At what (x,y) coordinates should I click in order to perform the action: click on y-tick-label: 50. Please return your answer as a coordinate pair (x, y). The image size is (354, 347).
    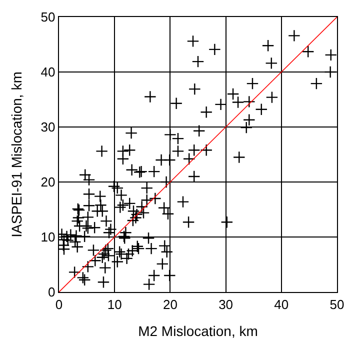
    Looking at the image, I should click on (48, 17).